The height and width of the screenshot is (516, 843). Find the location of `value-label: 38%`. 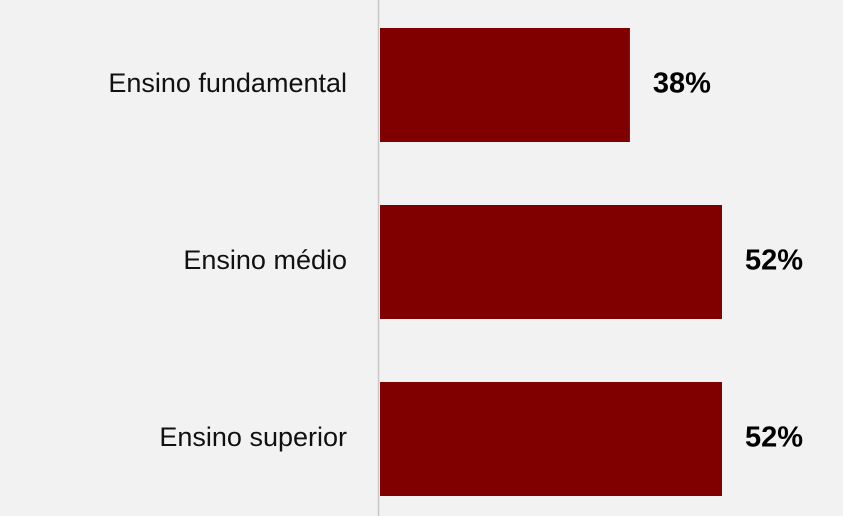

value-label: 38% is located at coordinates (682, 84).